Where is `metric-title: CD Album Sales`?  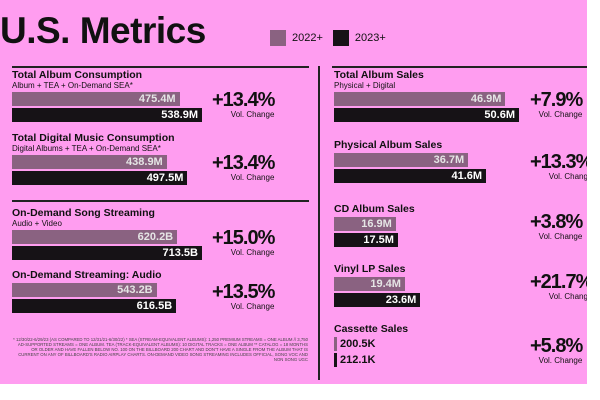 metric-title: CD Album Sales is located at coordinates (374, 209).